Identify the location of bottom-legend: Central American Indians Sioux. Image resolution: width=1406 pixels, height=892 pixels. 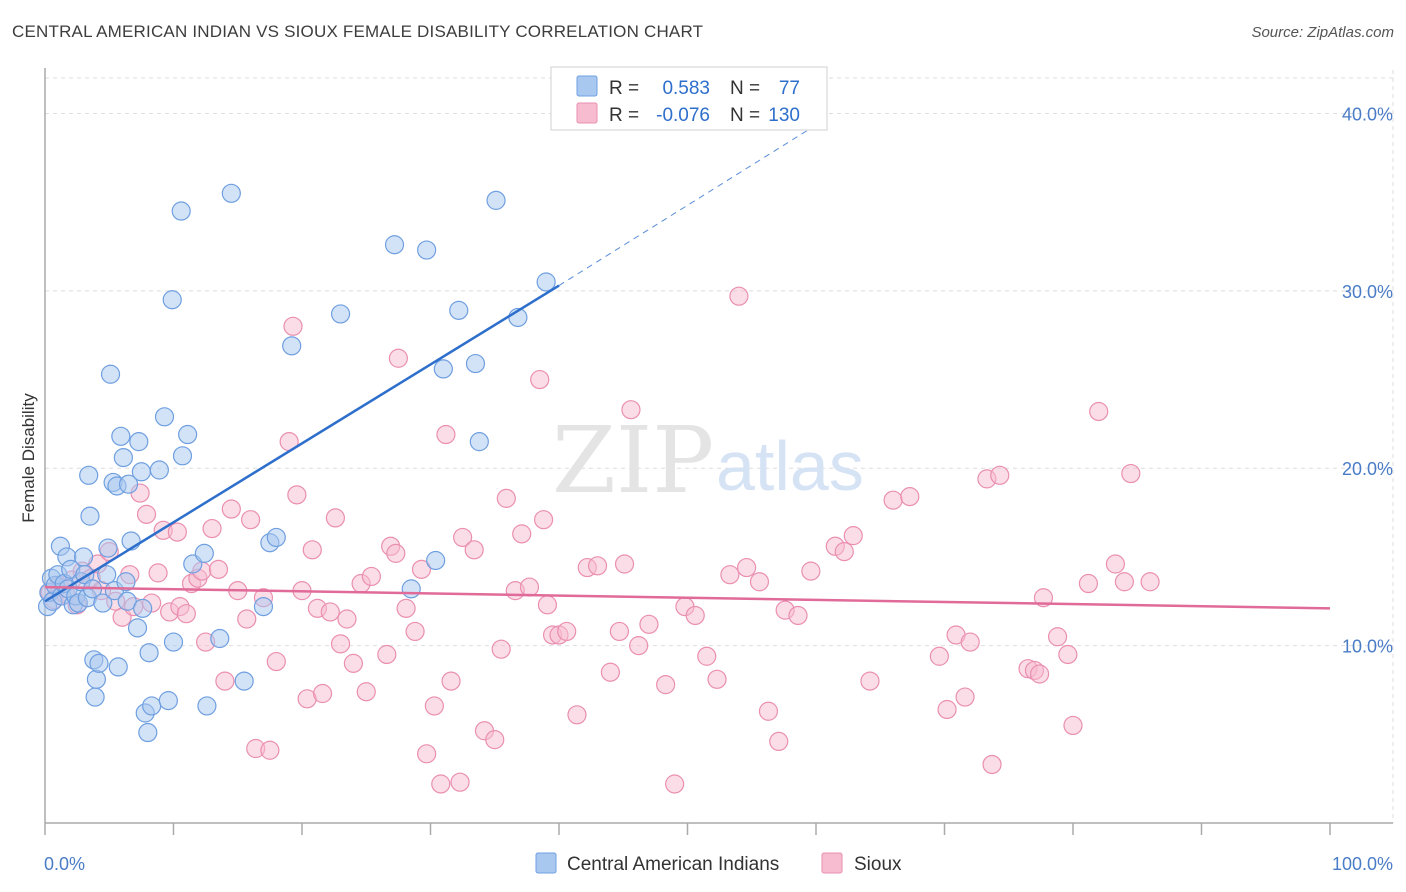
(718, 863).